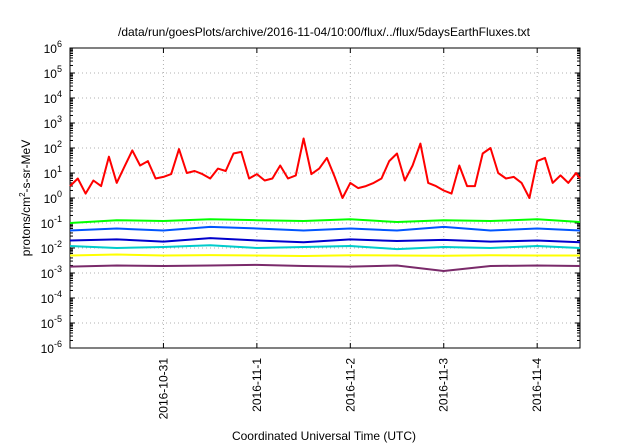 The width and height of the screenshot is (640, 448). Describe the element at coordinates (58, 319) in the screenshot. I see `y-tick-label-exponent: -5` at that location.